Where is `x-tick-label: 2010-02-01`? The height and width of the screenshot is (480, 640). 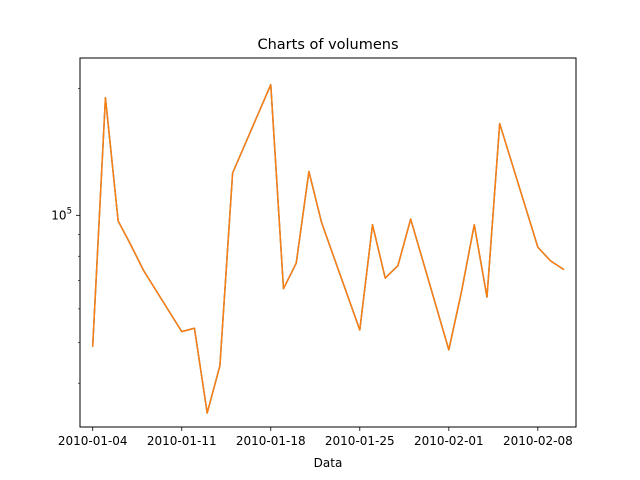 x-tick-label: 2010-02-01 is located at coordinates (449, 441).